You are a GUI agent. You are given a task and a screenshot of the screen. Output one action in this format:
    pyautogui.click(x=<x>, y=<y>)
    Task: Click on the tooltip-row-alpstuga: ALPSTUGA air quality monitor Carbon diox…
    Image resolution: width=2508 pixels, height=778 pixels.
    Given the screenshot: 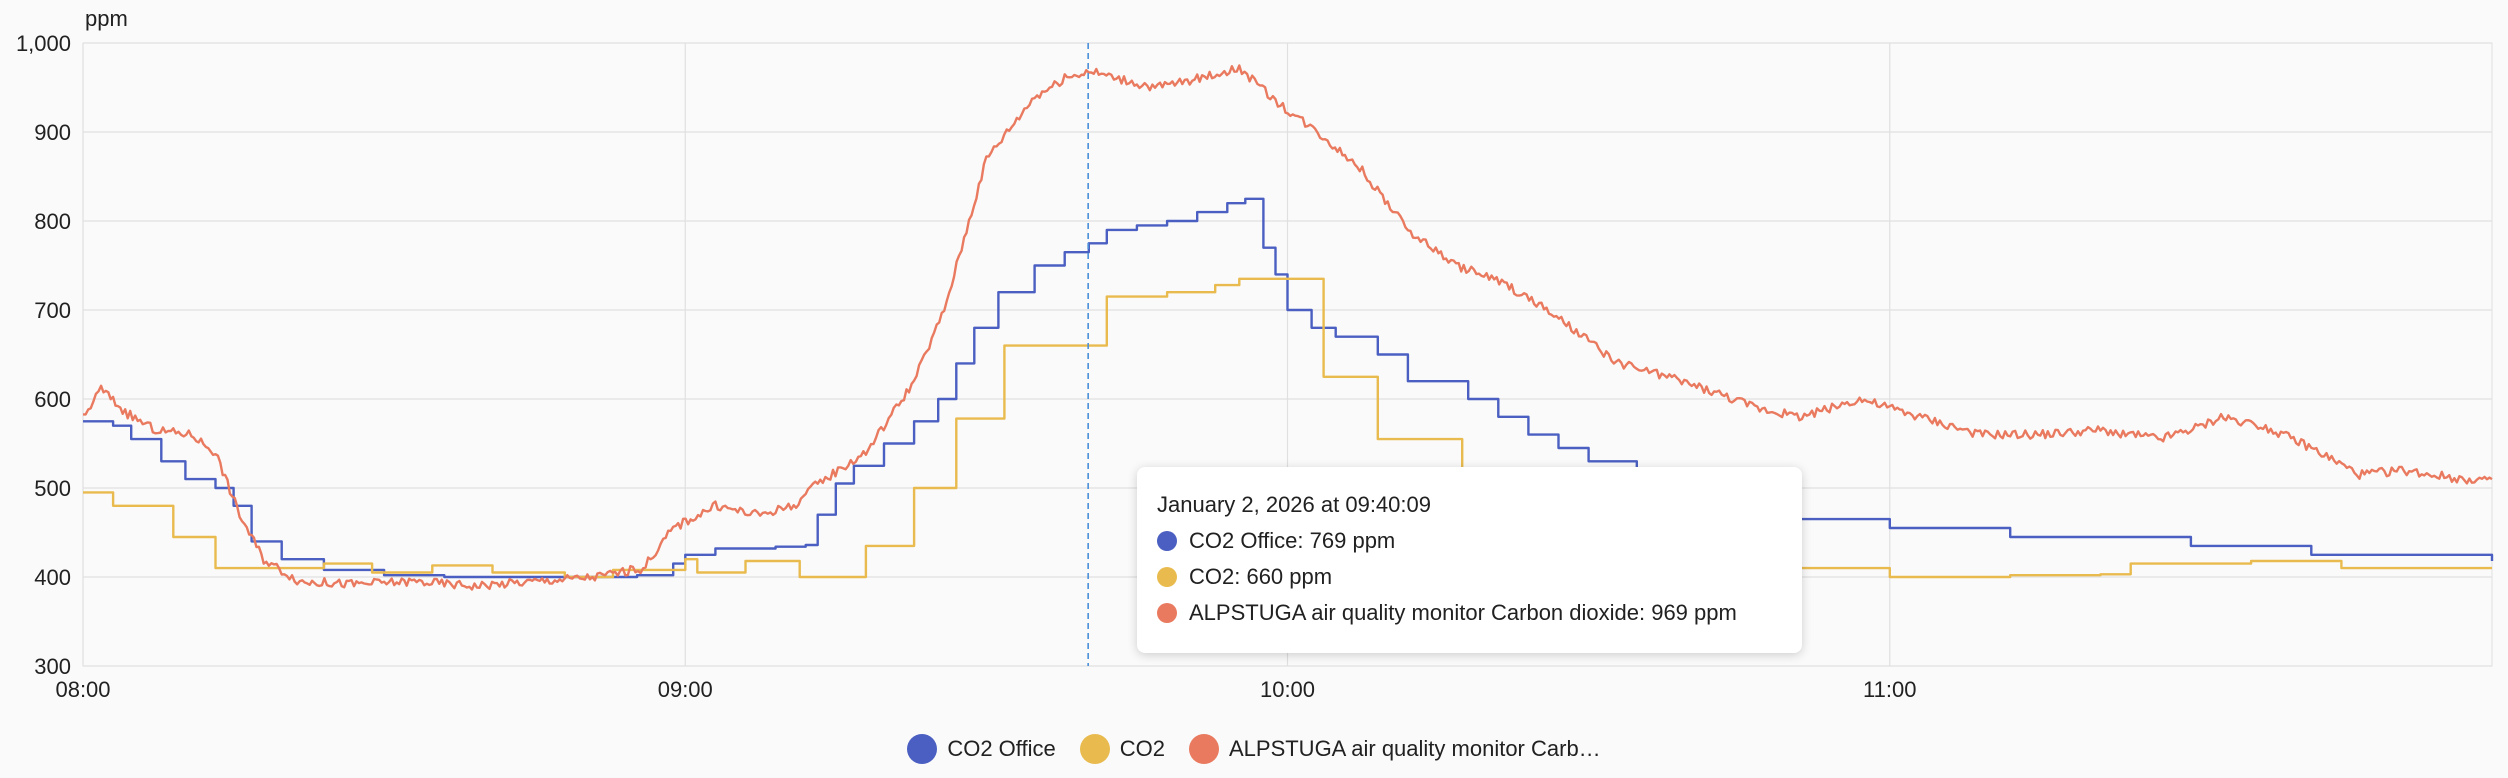 What is the action you would take?
    pyautogui.click(x=1479, y=613)
    